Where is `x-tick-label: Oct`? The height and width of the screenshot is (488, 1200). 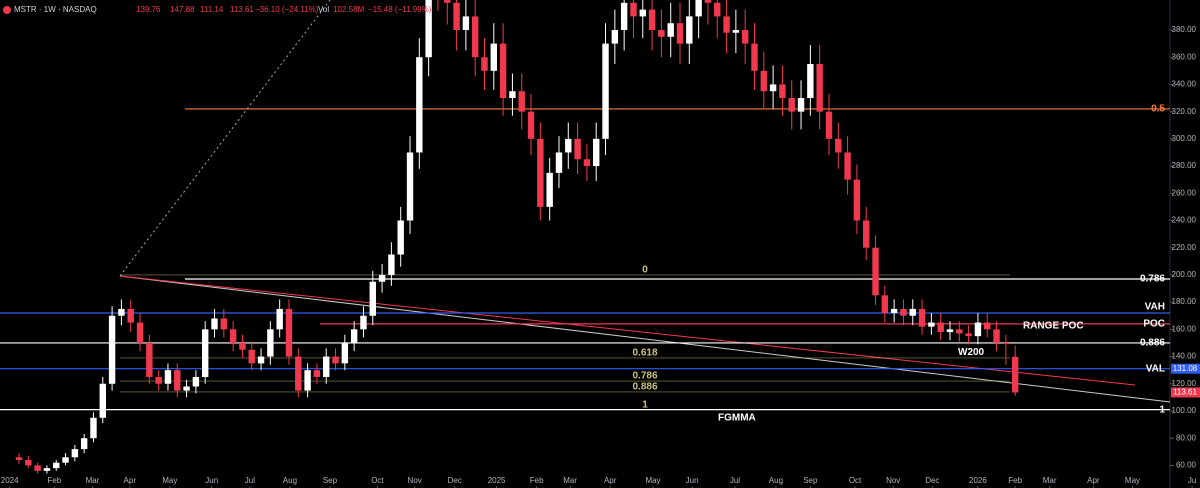
x-tick-label: Oct is located at coordinates (377, 480).